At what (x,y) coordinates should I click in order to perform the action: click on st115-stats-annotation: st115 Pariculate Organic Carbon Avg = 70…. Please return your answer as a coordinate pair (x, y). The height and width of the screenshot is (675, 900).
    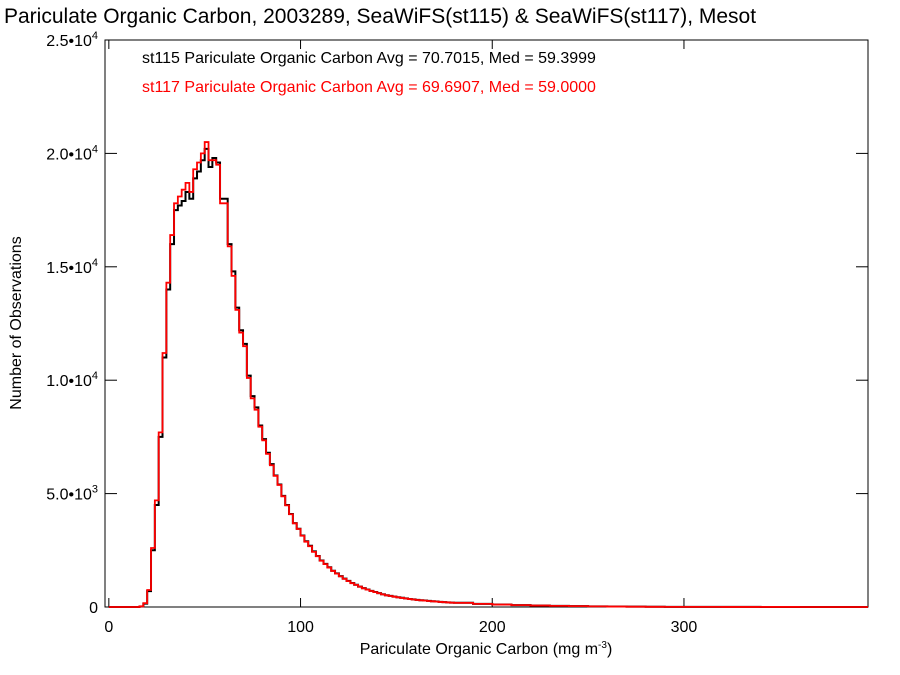
    Looking at the image, I should click on (369, 58).